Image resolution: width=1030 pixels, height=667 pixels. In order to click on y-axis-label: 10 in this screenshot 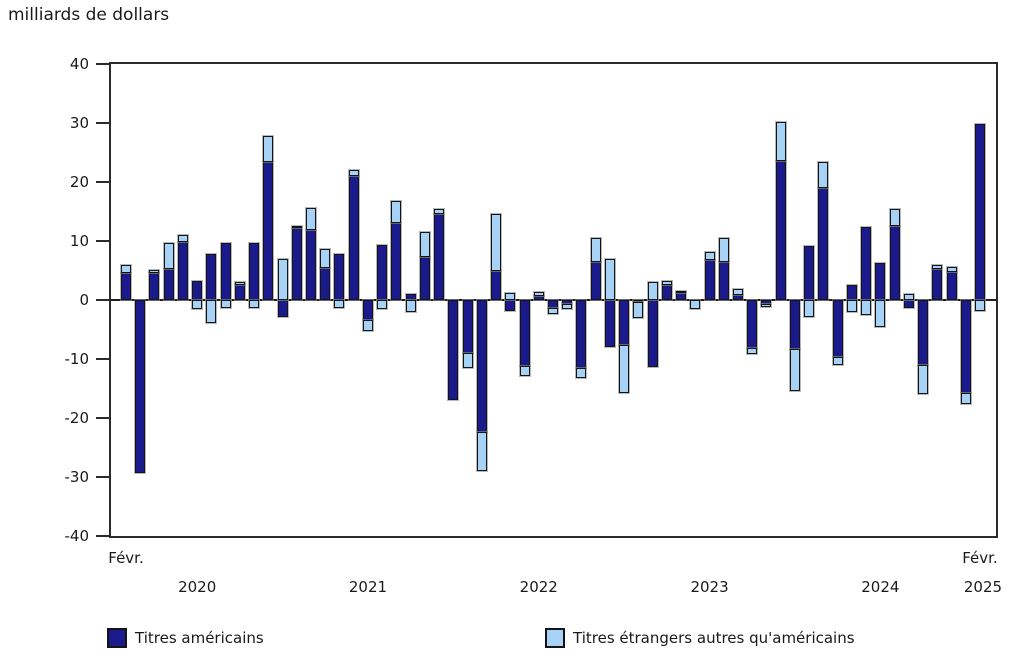, I will do `click(79, 241)`.